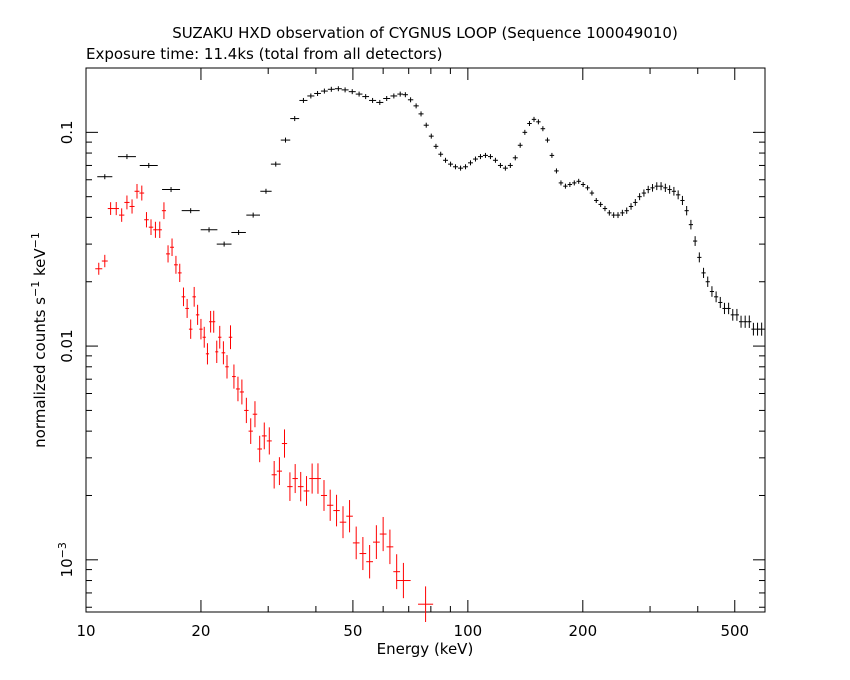  What do you see at coordinates (352, 631) in the screenshot?
I see `x-tick-label: 50` at bounding box center [352, 631].